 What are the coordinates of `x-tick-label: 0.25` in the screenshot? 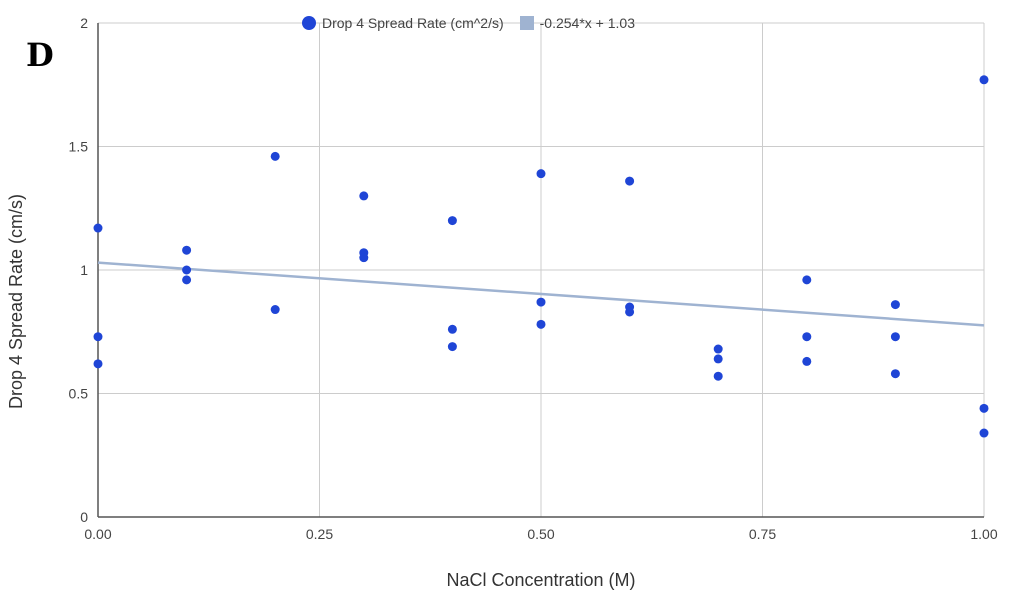 It's located at (319, 534).